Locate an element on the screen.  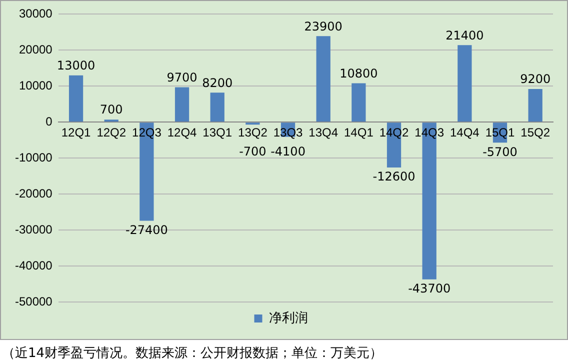
x-tick-label: 13Q4 is located at coordinates (323, 133).